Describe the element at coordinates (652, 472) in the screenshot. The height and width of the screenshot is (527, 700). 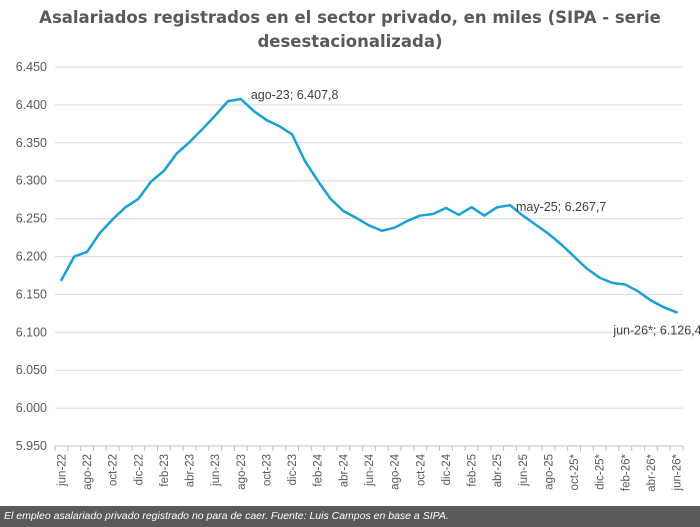
I see `x-tick-label: abr-26*` at that location.